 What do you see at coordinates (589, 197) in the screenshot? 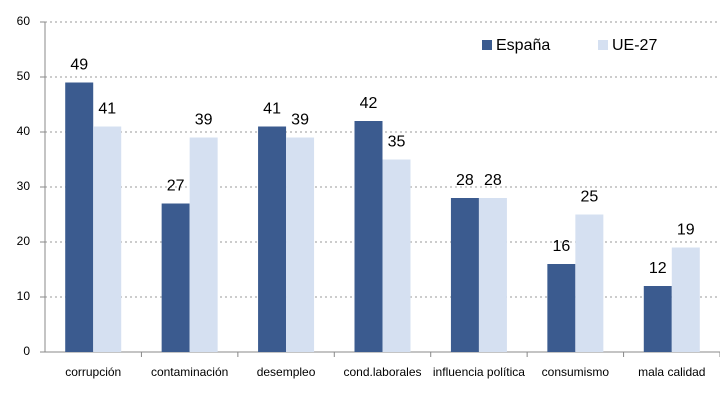
I see `value-label: 25` at bounding box center [589, 197].